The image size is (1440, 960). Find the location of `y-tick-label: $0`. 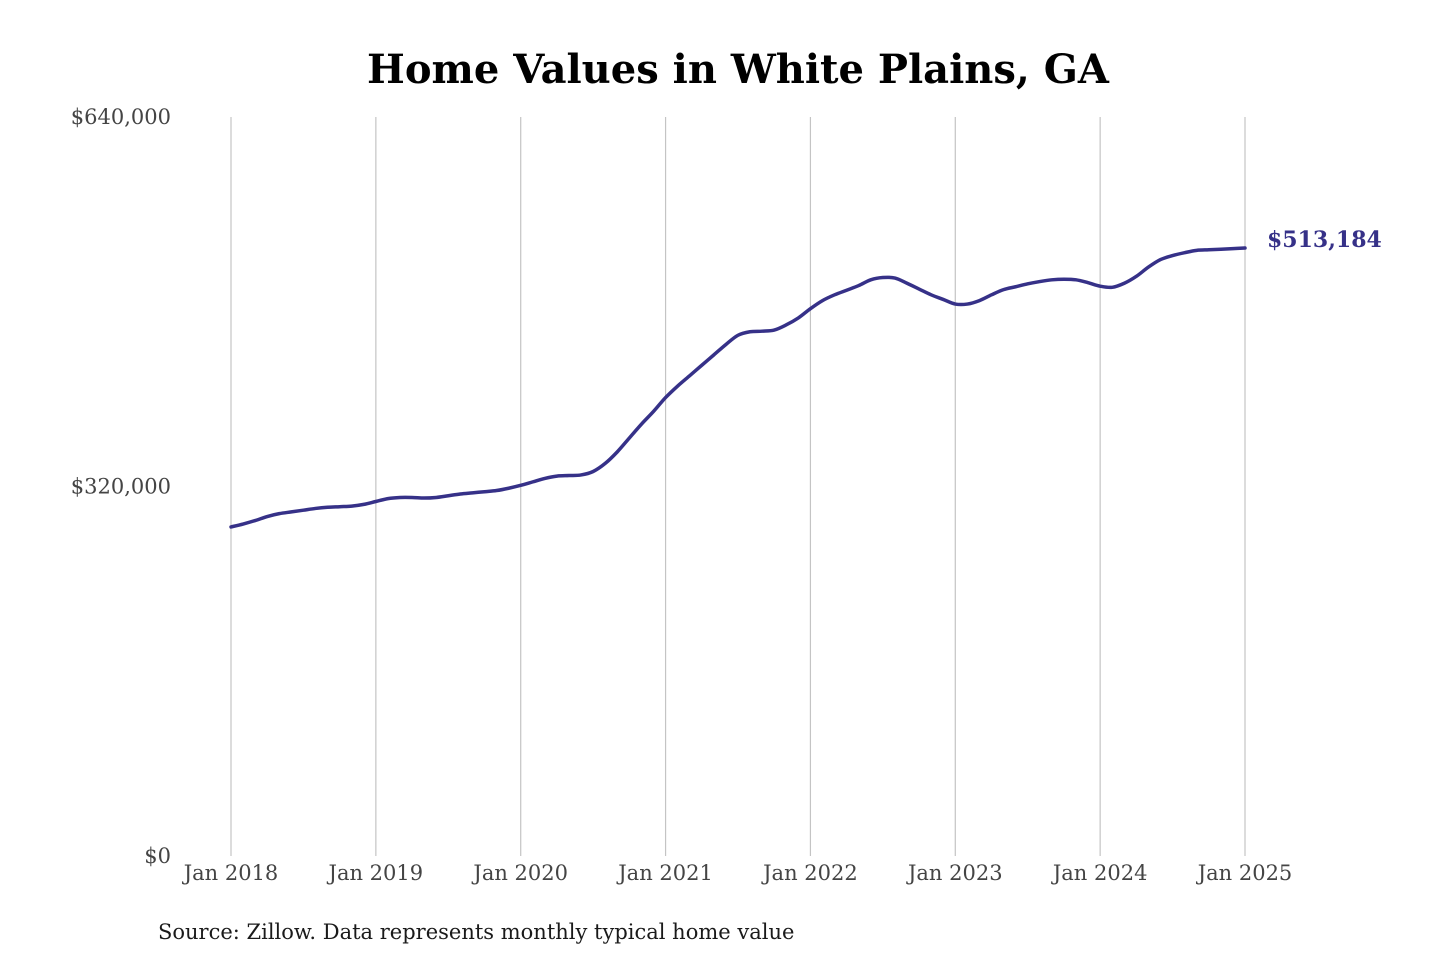

y-tick-label: $0 is located at coordinates (157, 856).